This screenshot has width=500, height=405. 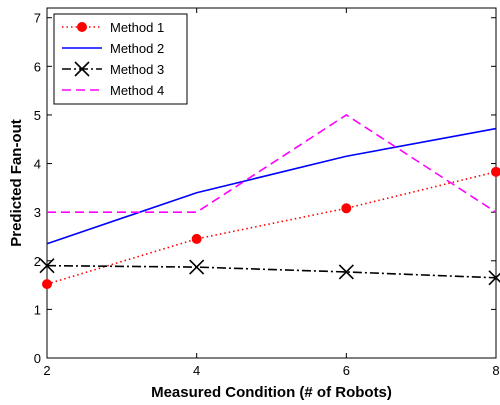 I want to click on x-tick-label: 6, so click(x=346, y=370).